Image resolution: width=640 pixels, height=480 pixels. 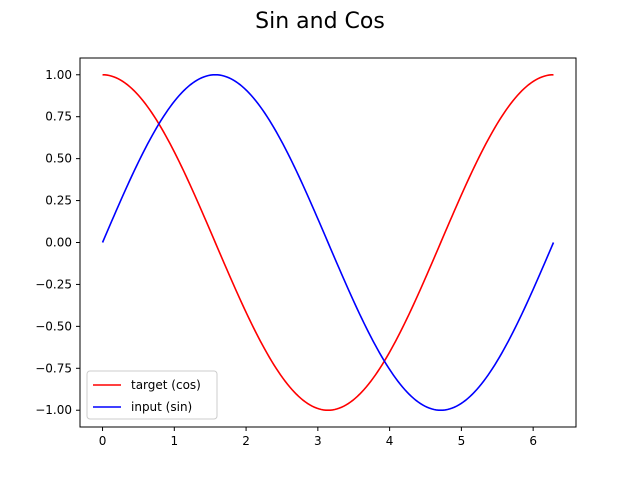 What do you see at coordinates (246, 441) in the screenshot?
I see `x-tick-label: 2` at bounding box center [246, 441].